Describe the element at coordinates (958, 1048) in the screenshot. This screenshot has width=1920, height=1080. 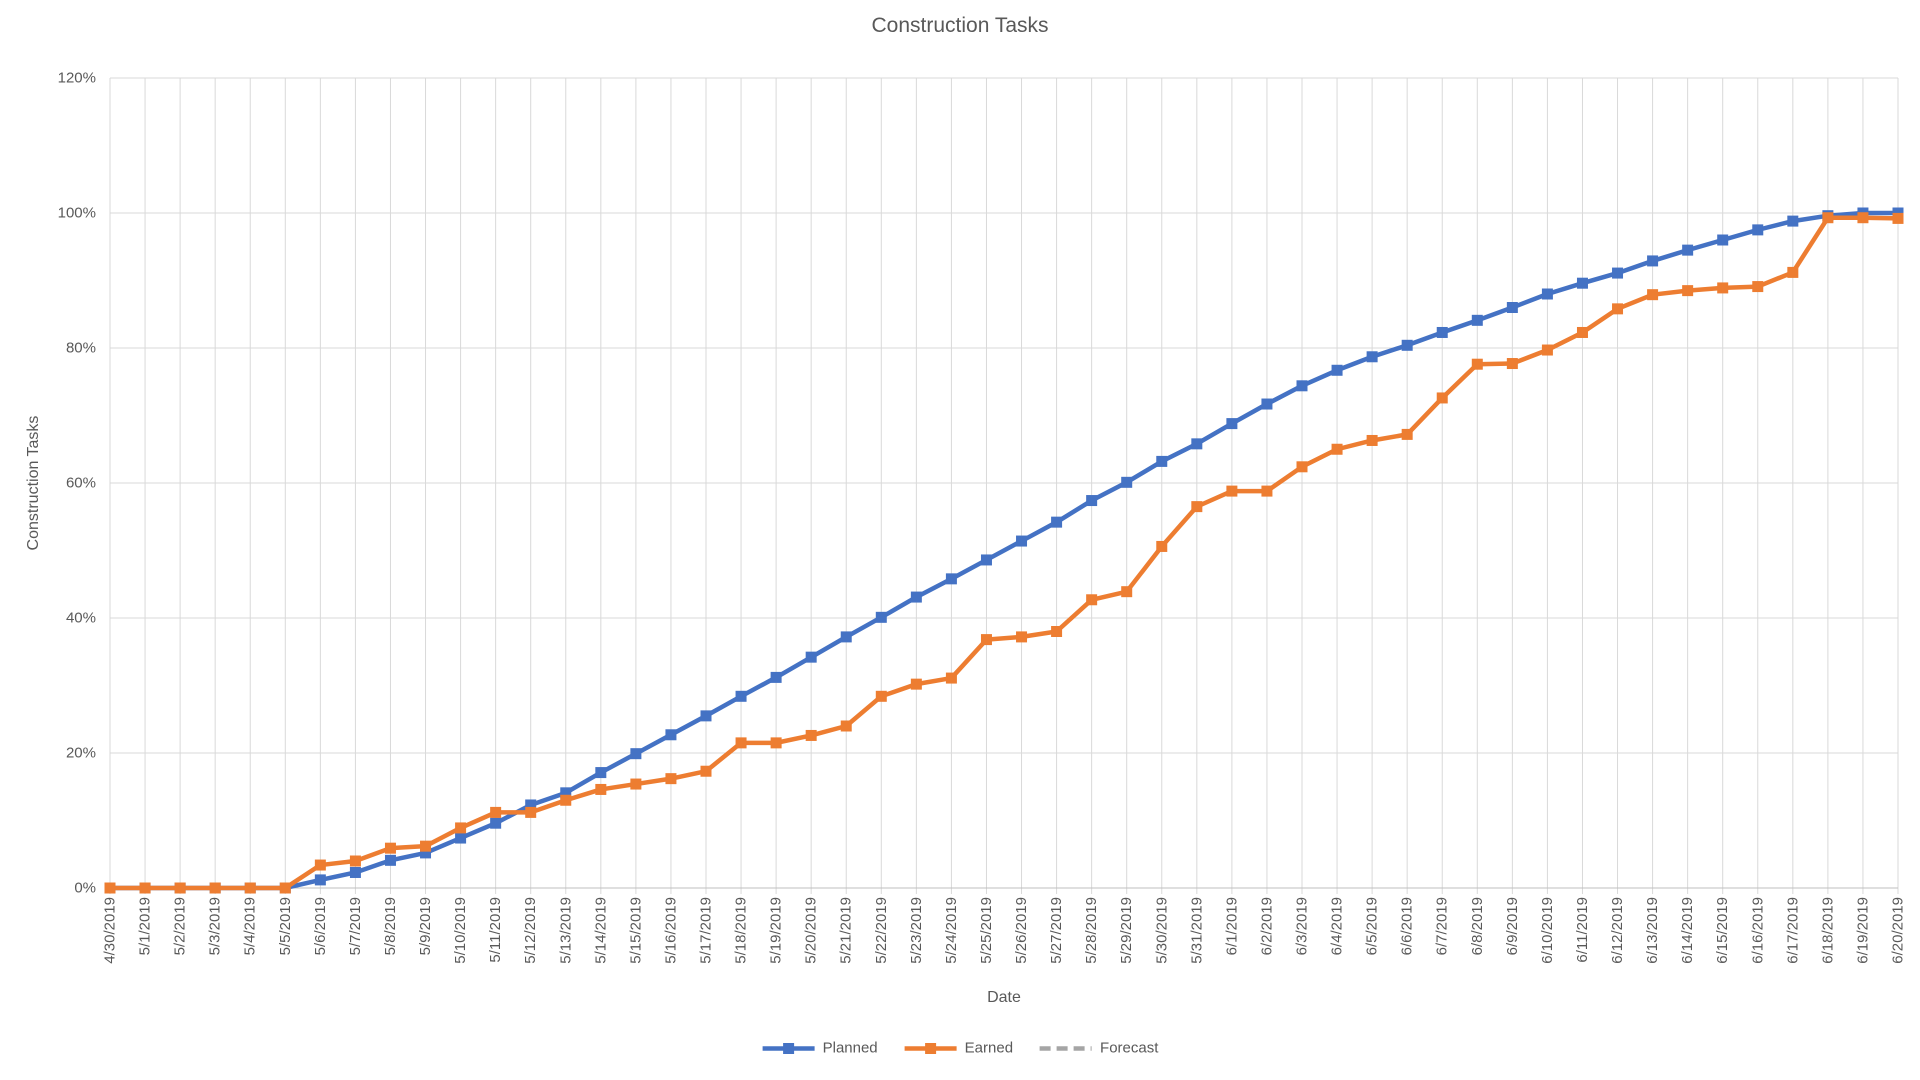
I see `legend-item-earned: Earned` at that location.